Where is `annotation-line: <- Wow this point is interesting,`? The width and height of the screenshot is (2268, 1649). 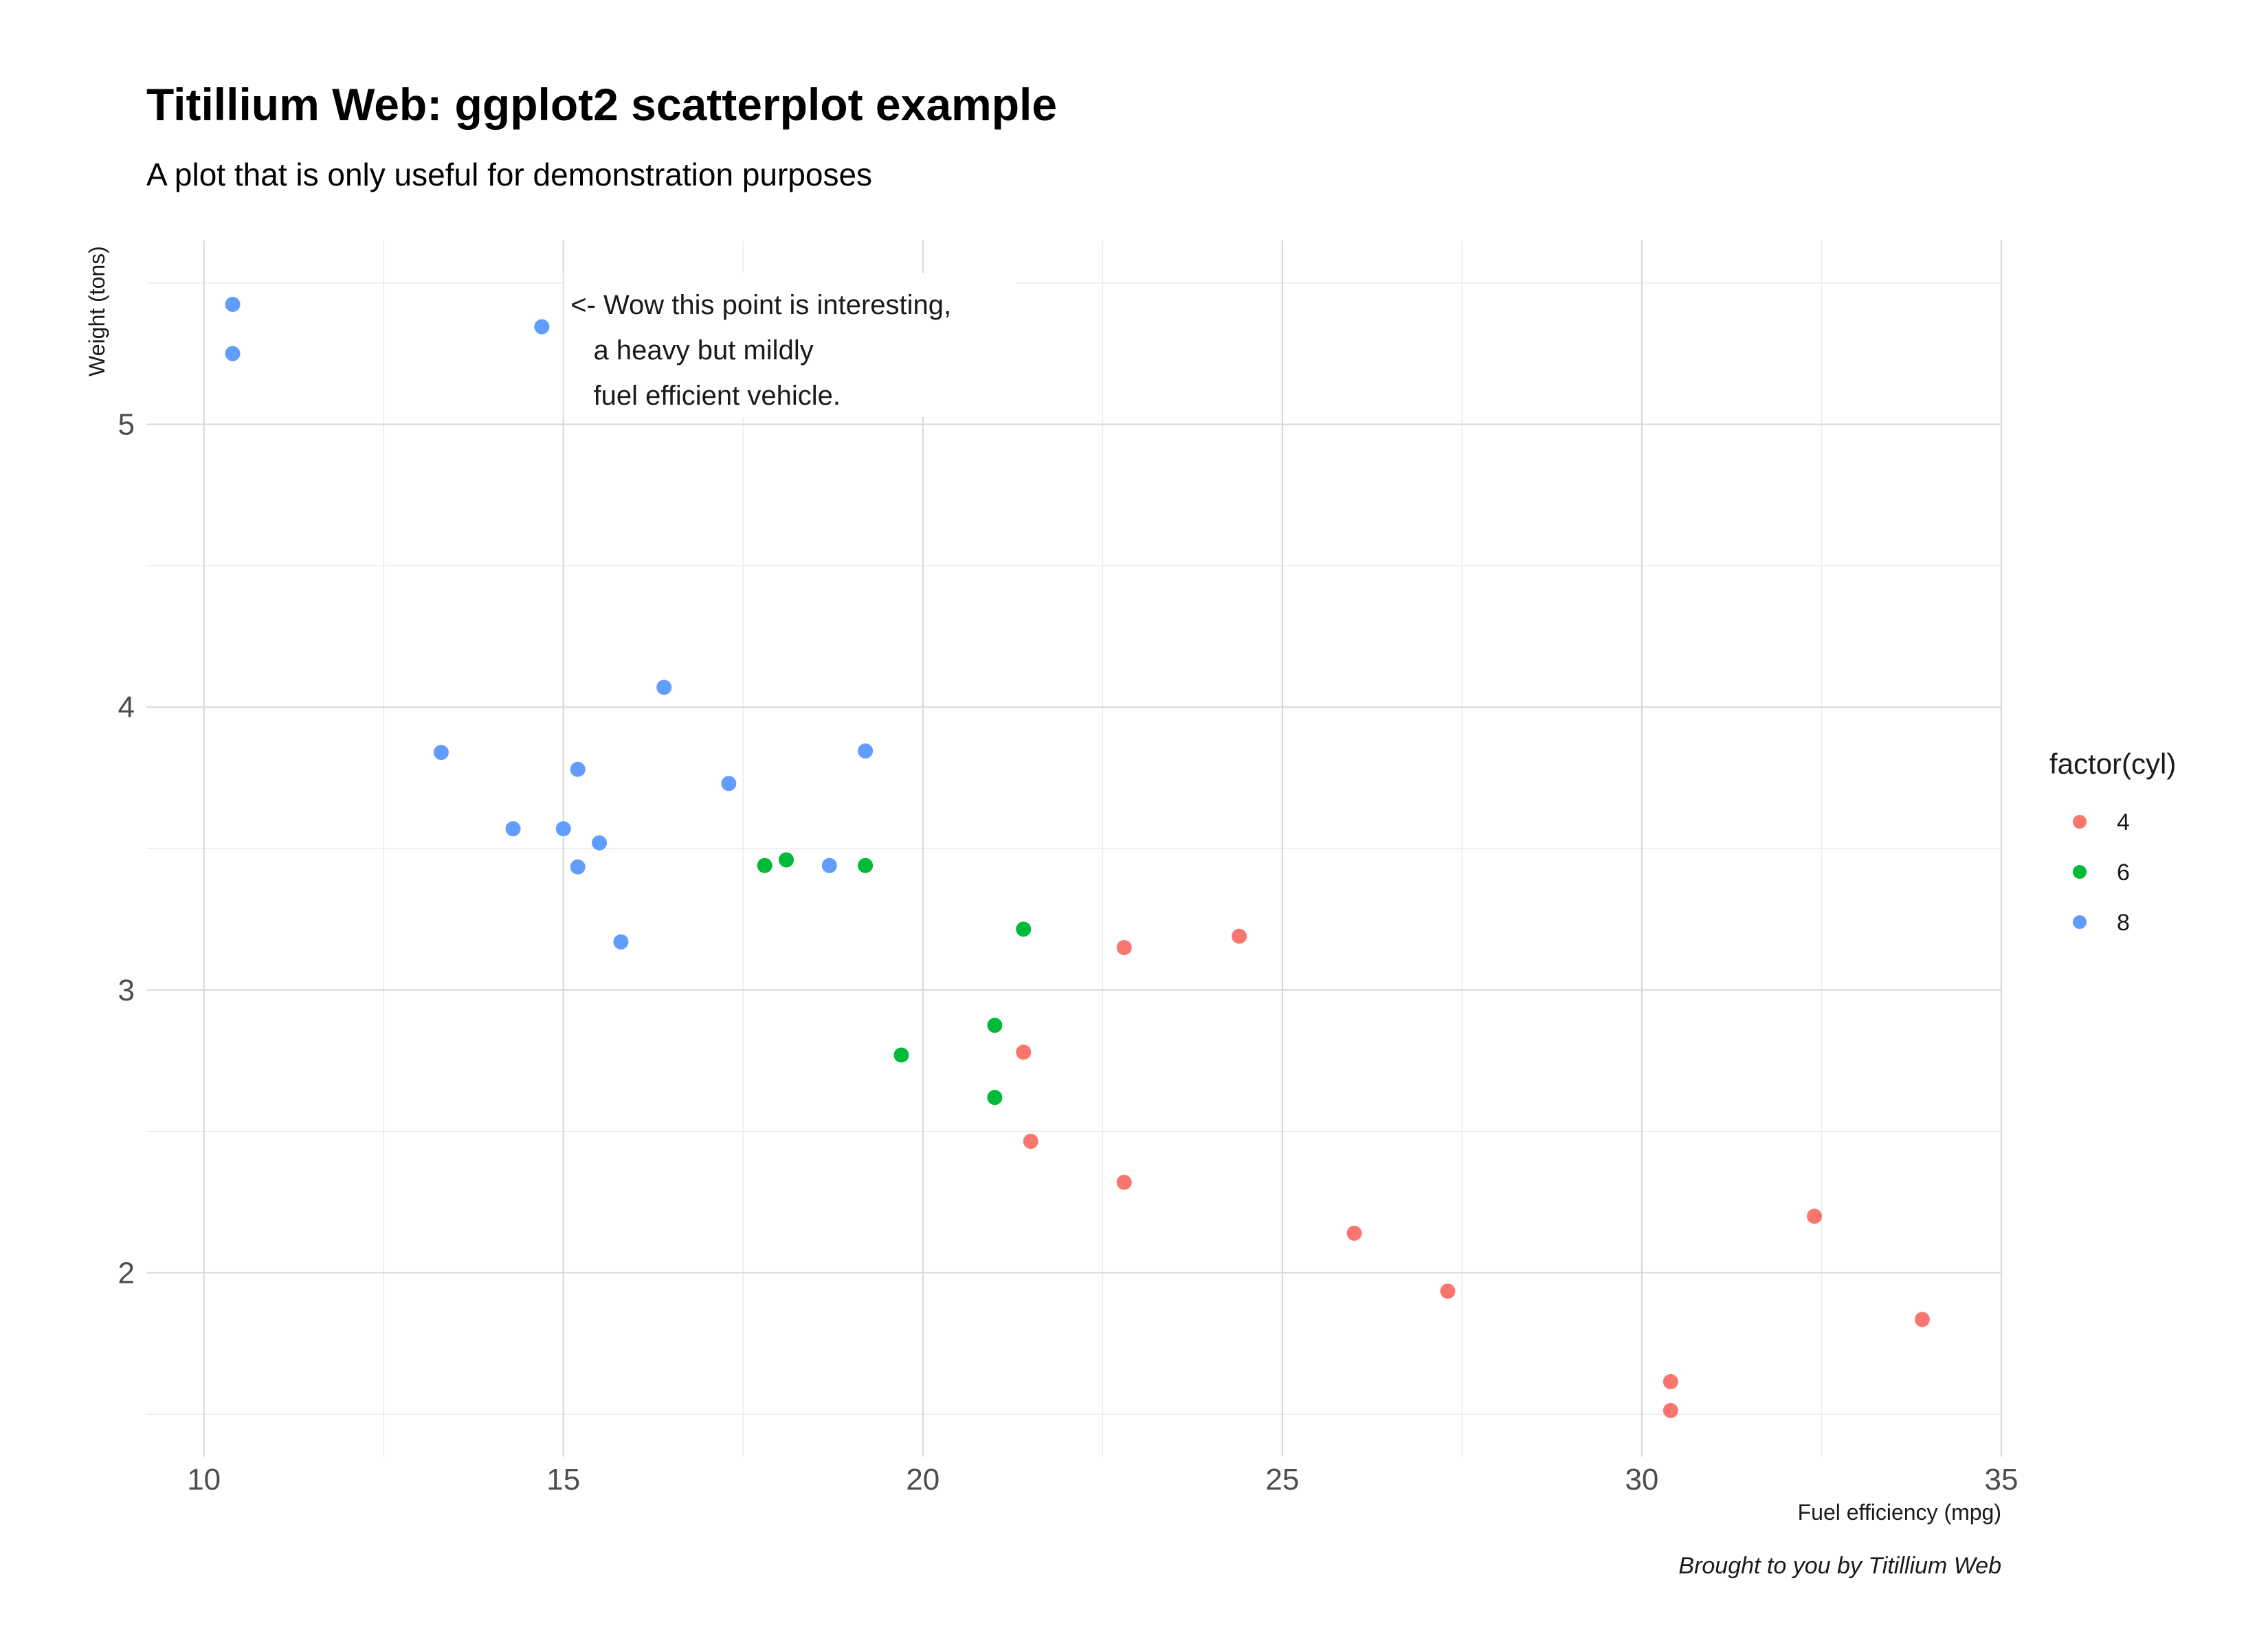 annotation-line: <- Wow this point is interesting, is located at coordinates (760, 305).